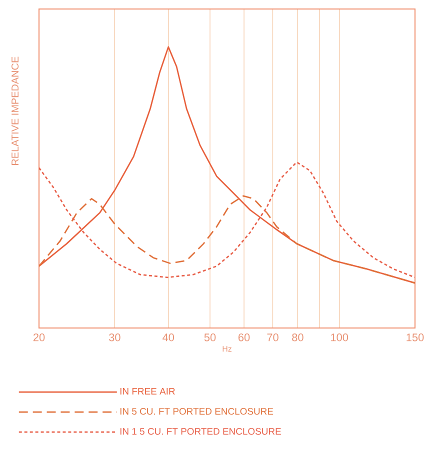 The height and width of the screenshot is (460, 432). Describe the element at coordinates (244, 338) in the screenshot. I see `x-tick-label: 60` at that location.